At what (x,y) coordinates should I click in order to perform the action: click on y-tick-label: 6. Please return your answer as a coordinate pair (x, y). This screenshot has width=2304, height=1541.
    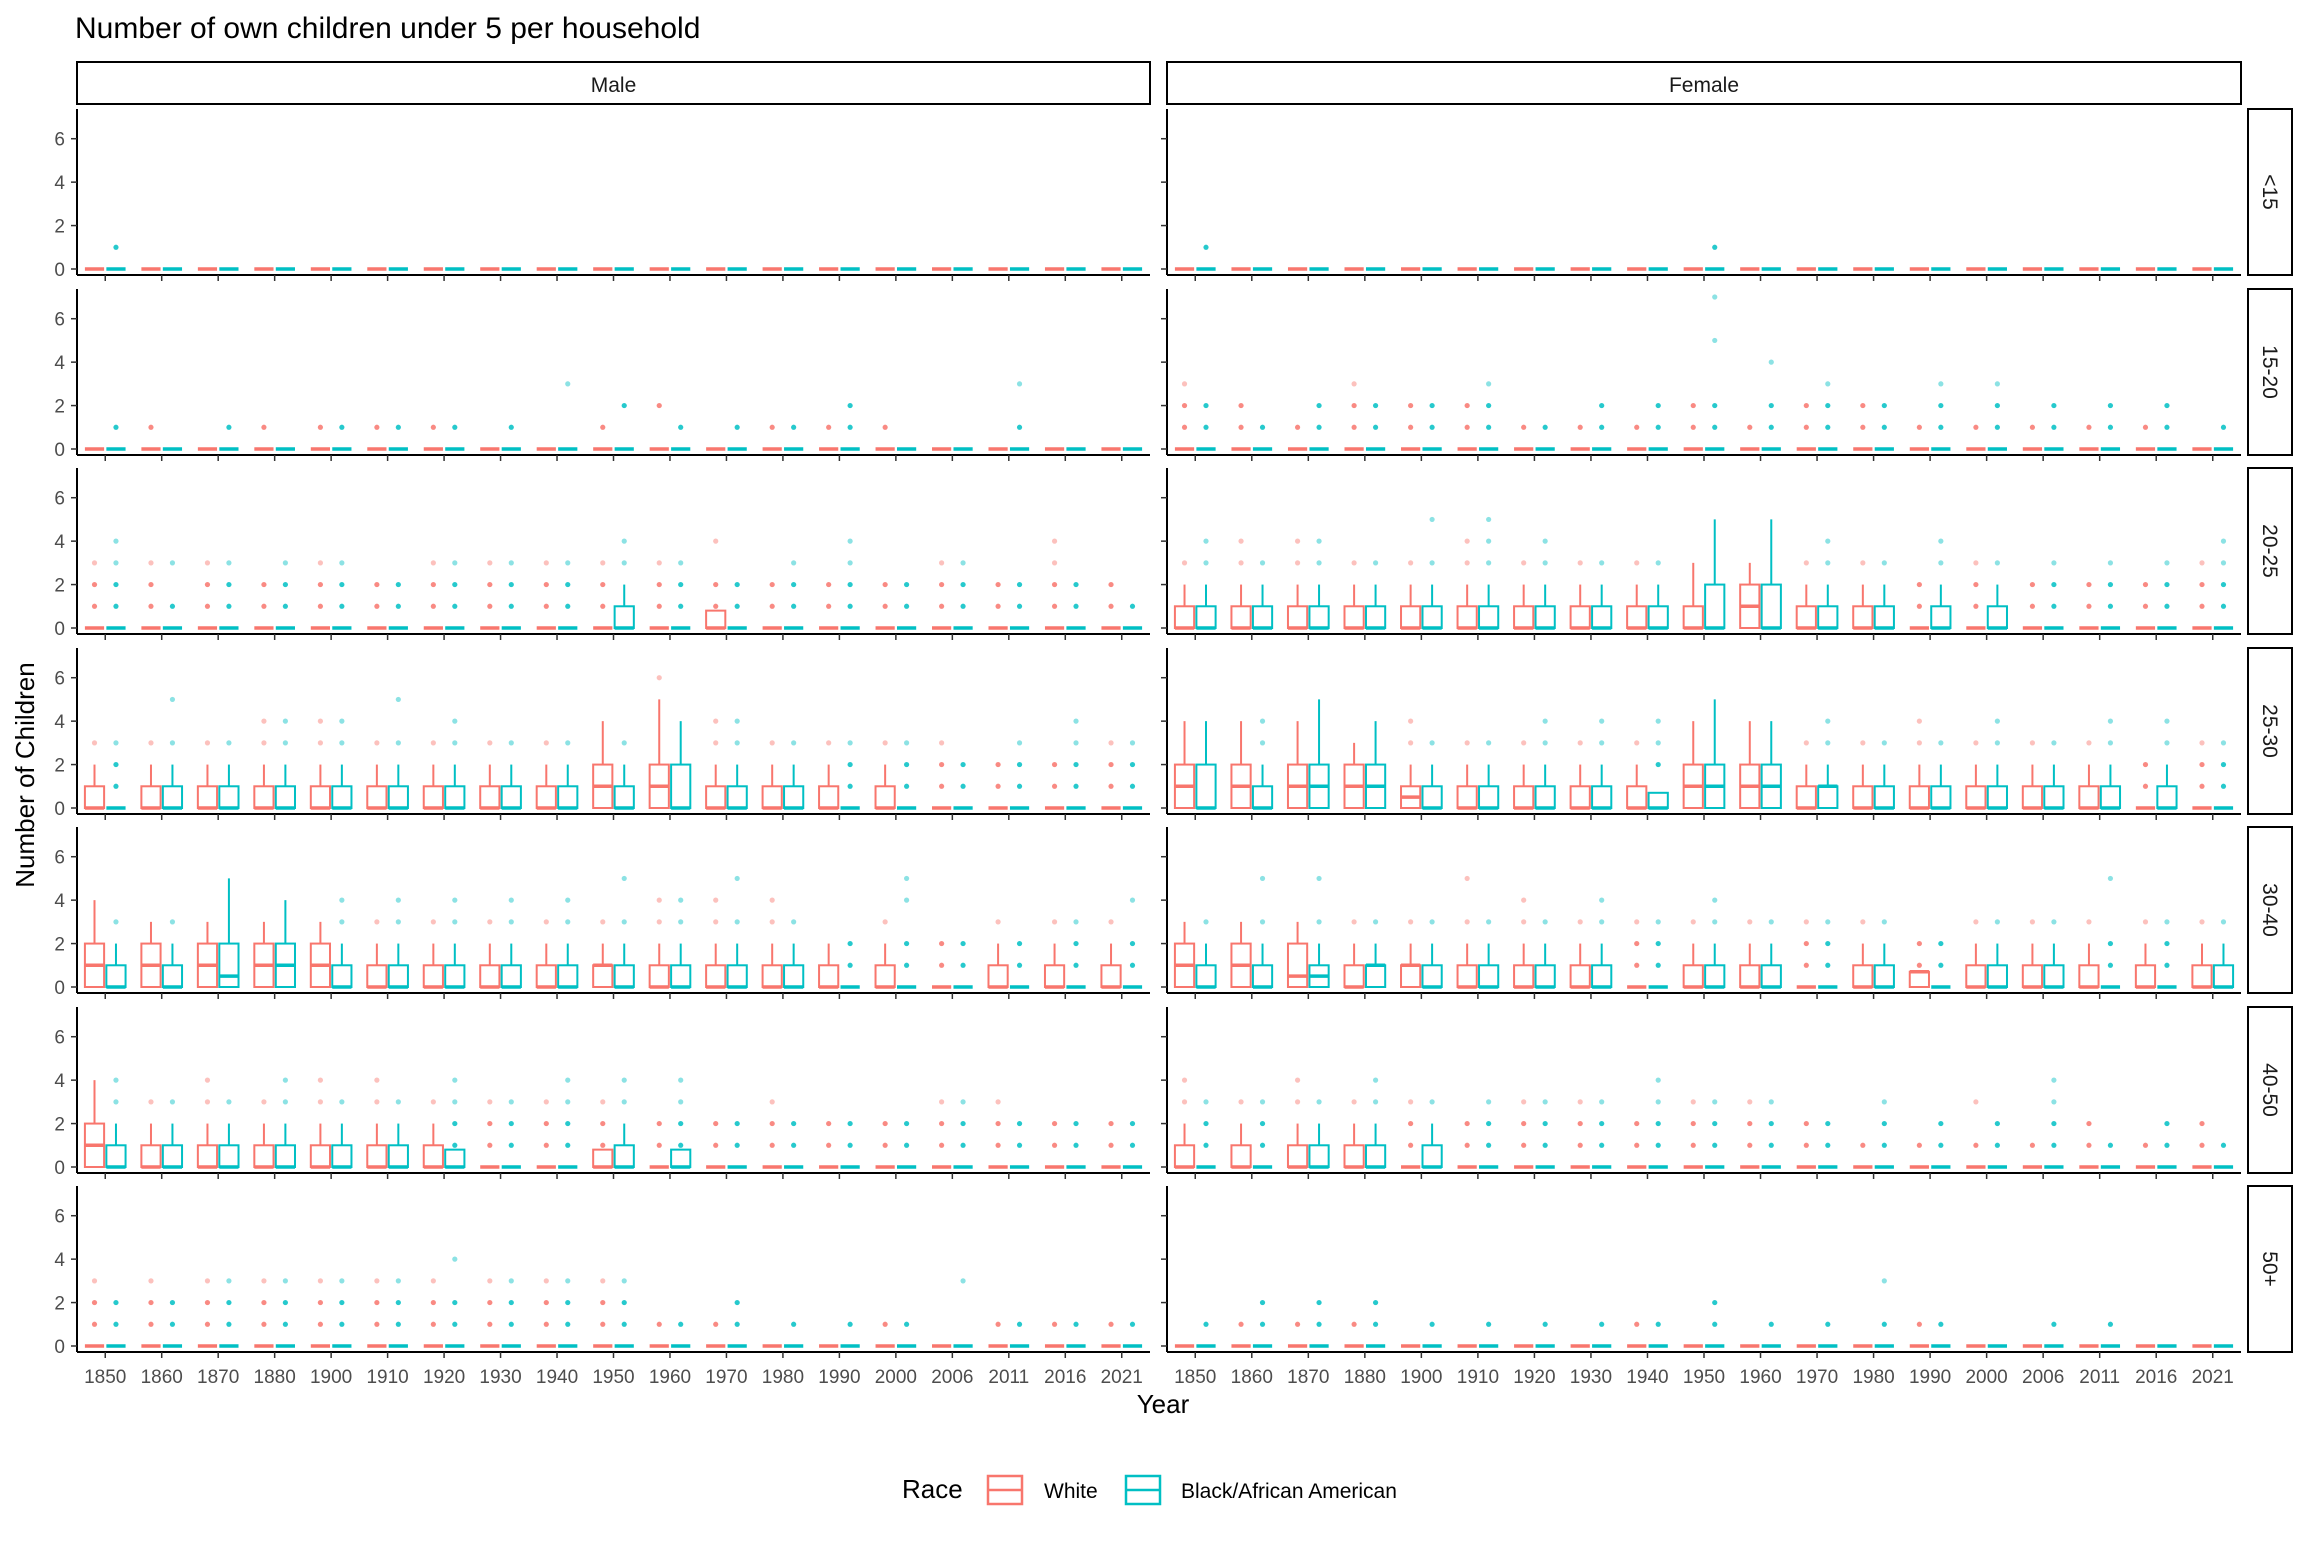
    Looking at the image, I should click on (59, 858).